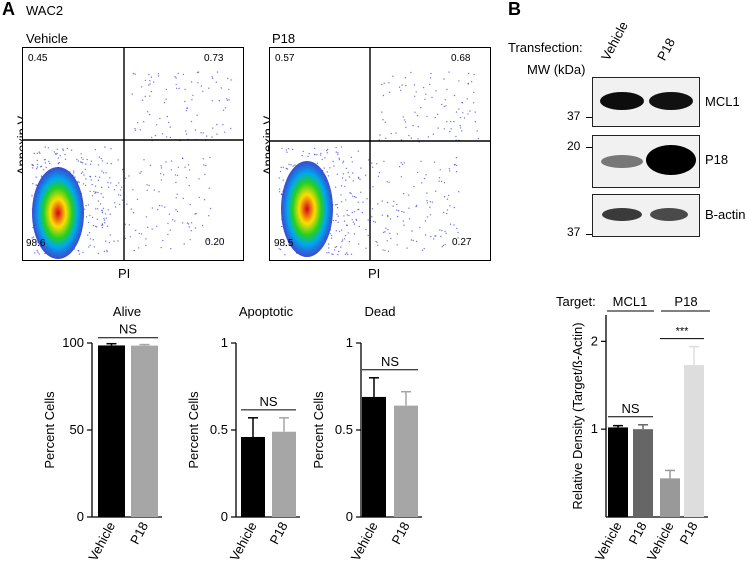 The image size is (747, 561). What do you see at coordinates (589, 117) in the screenshot?
I see `mw-tick` at bounding box center [589, 117].